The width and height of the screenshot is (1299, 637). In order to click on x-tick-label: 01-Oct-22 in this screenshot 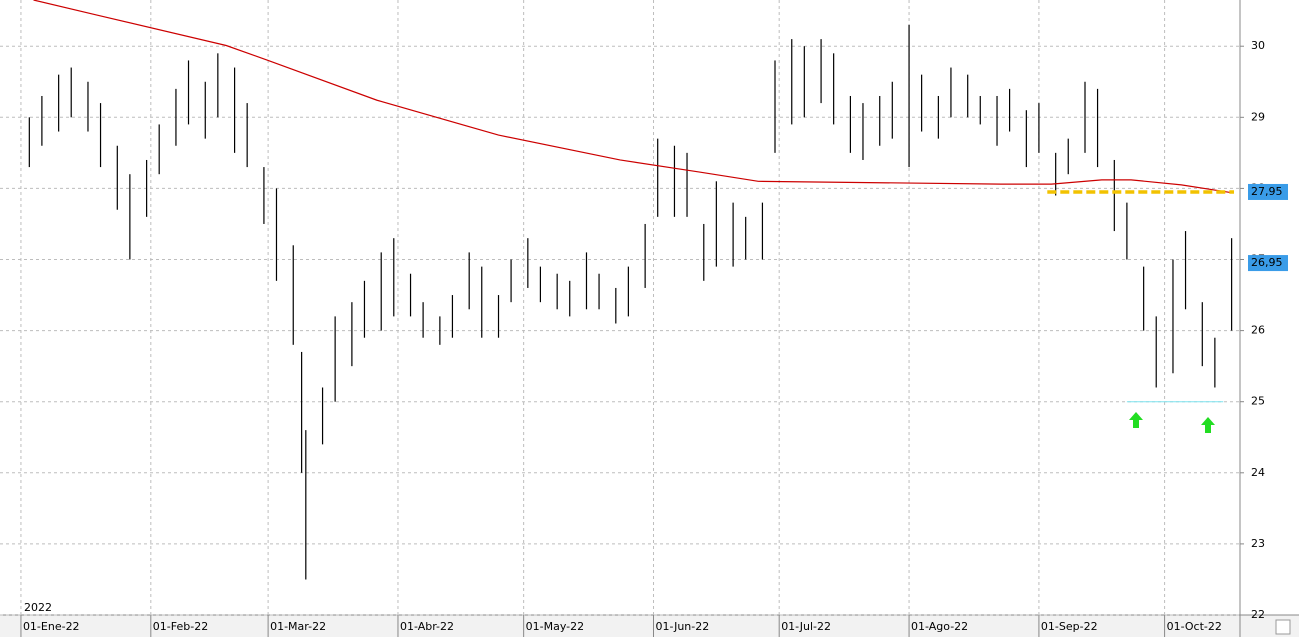, I will do `click(1194, 626)`.